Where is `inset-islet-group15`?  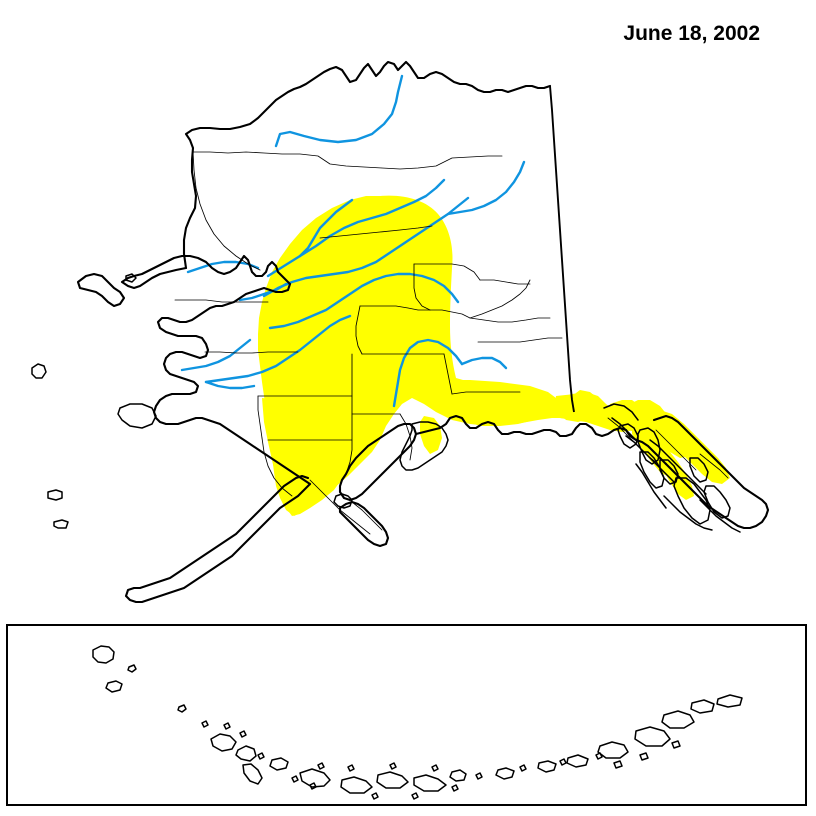 inset-islet-group15 is located at coordinates (205, 724).